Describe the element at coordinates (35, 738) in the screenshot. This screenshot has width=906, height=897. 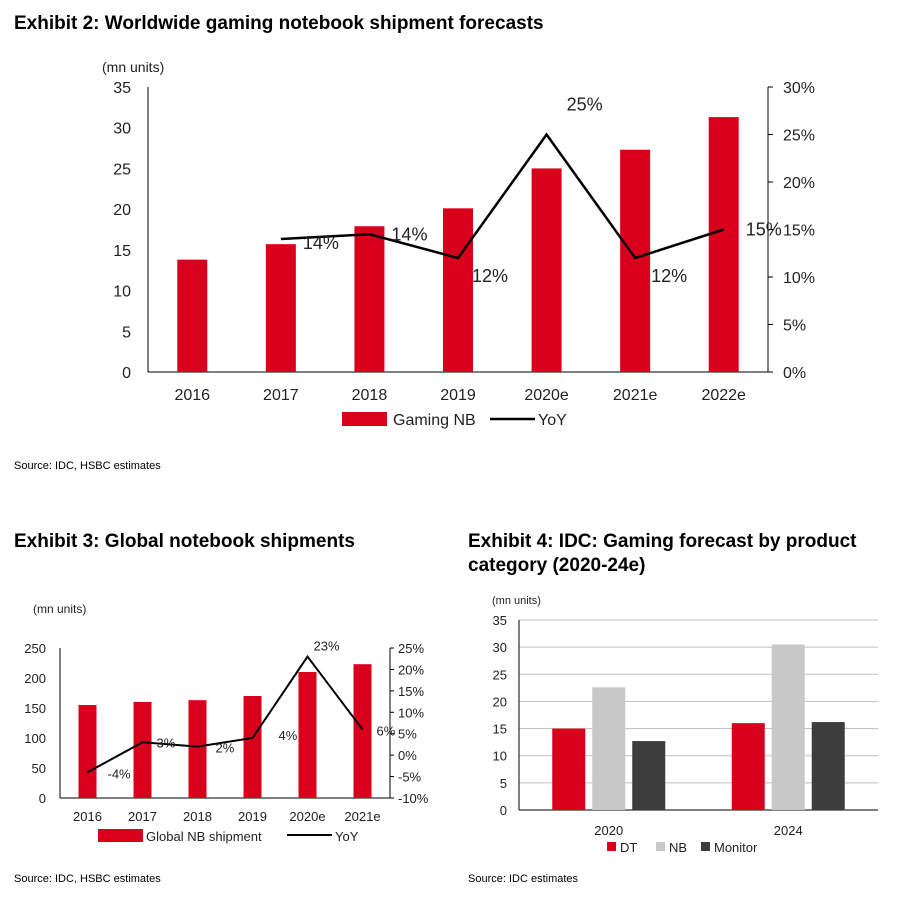
I see `exhibit3-left-tick-label: 100` at that location.